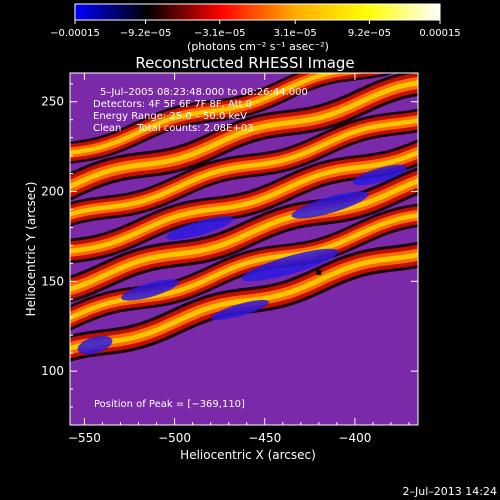 The image size is (500, 500). I want to click on y-tick-label: 250, so click(52, 102).